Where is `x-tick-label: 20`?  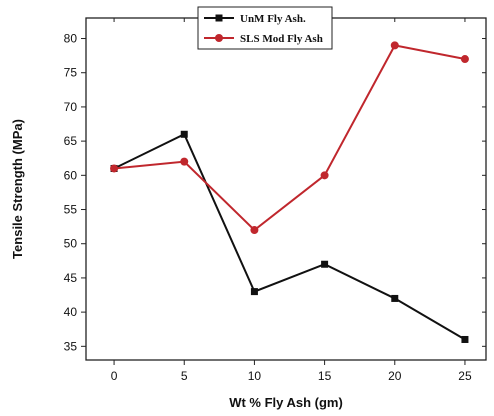 x-tick-label: 20 is located at coordinates (395, 376).